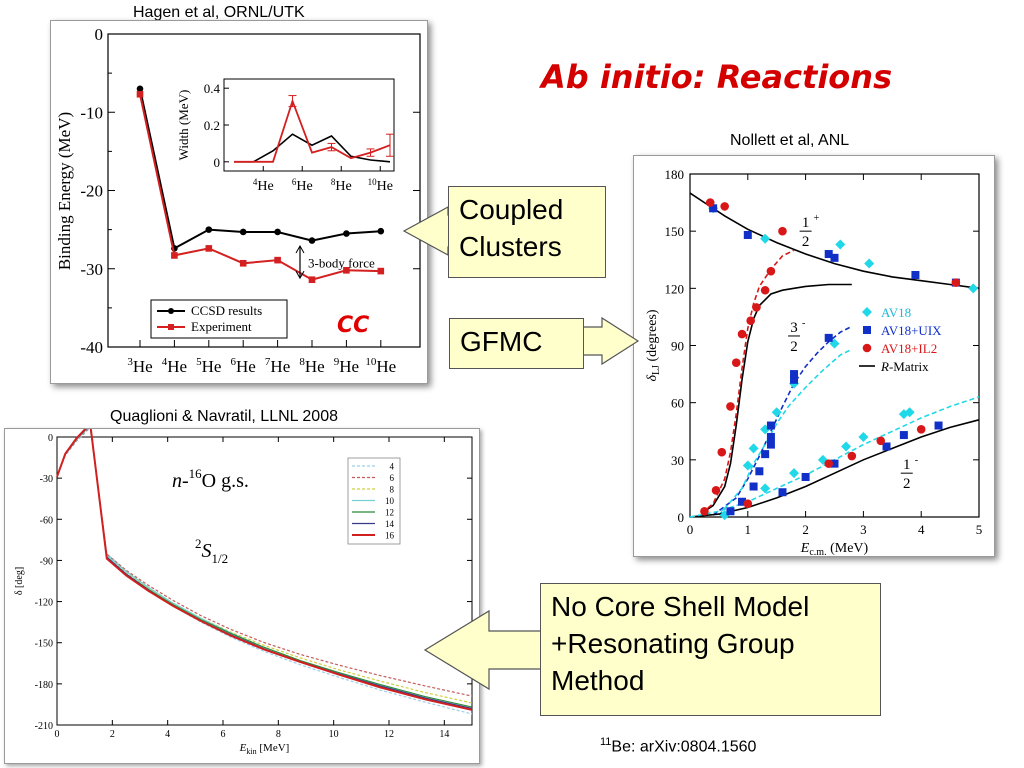  What do you see at coordinates (909, 348) in the screenshot?
I see `legend-label-il2: AV18+IL2` at bounding box center [909, 348].